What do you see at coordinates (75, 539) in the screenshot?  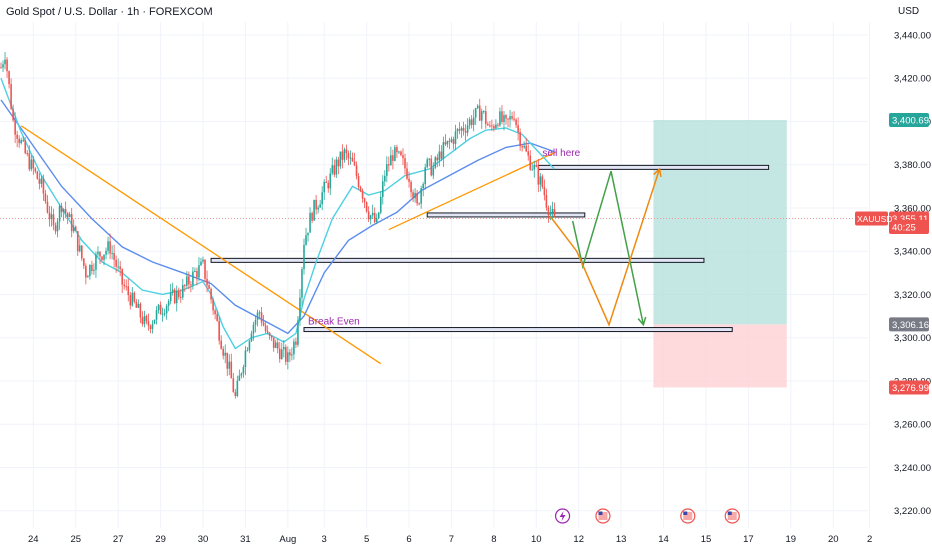 I see `time-tick-label: 25` at bounding box center [75, 539].